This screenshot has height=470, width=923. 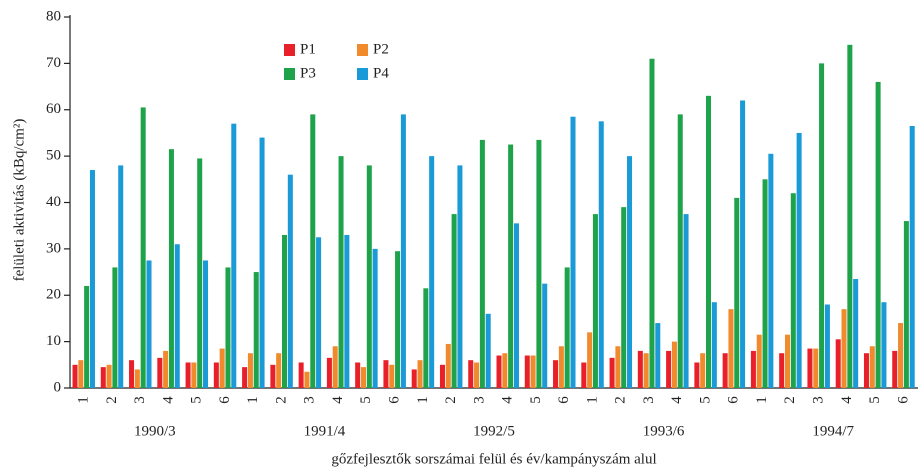 I want to click on y-tick-label: 50, so click(x=53, y=156).